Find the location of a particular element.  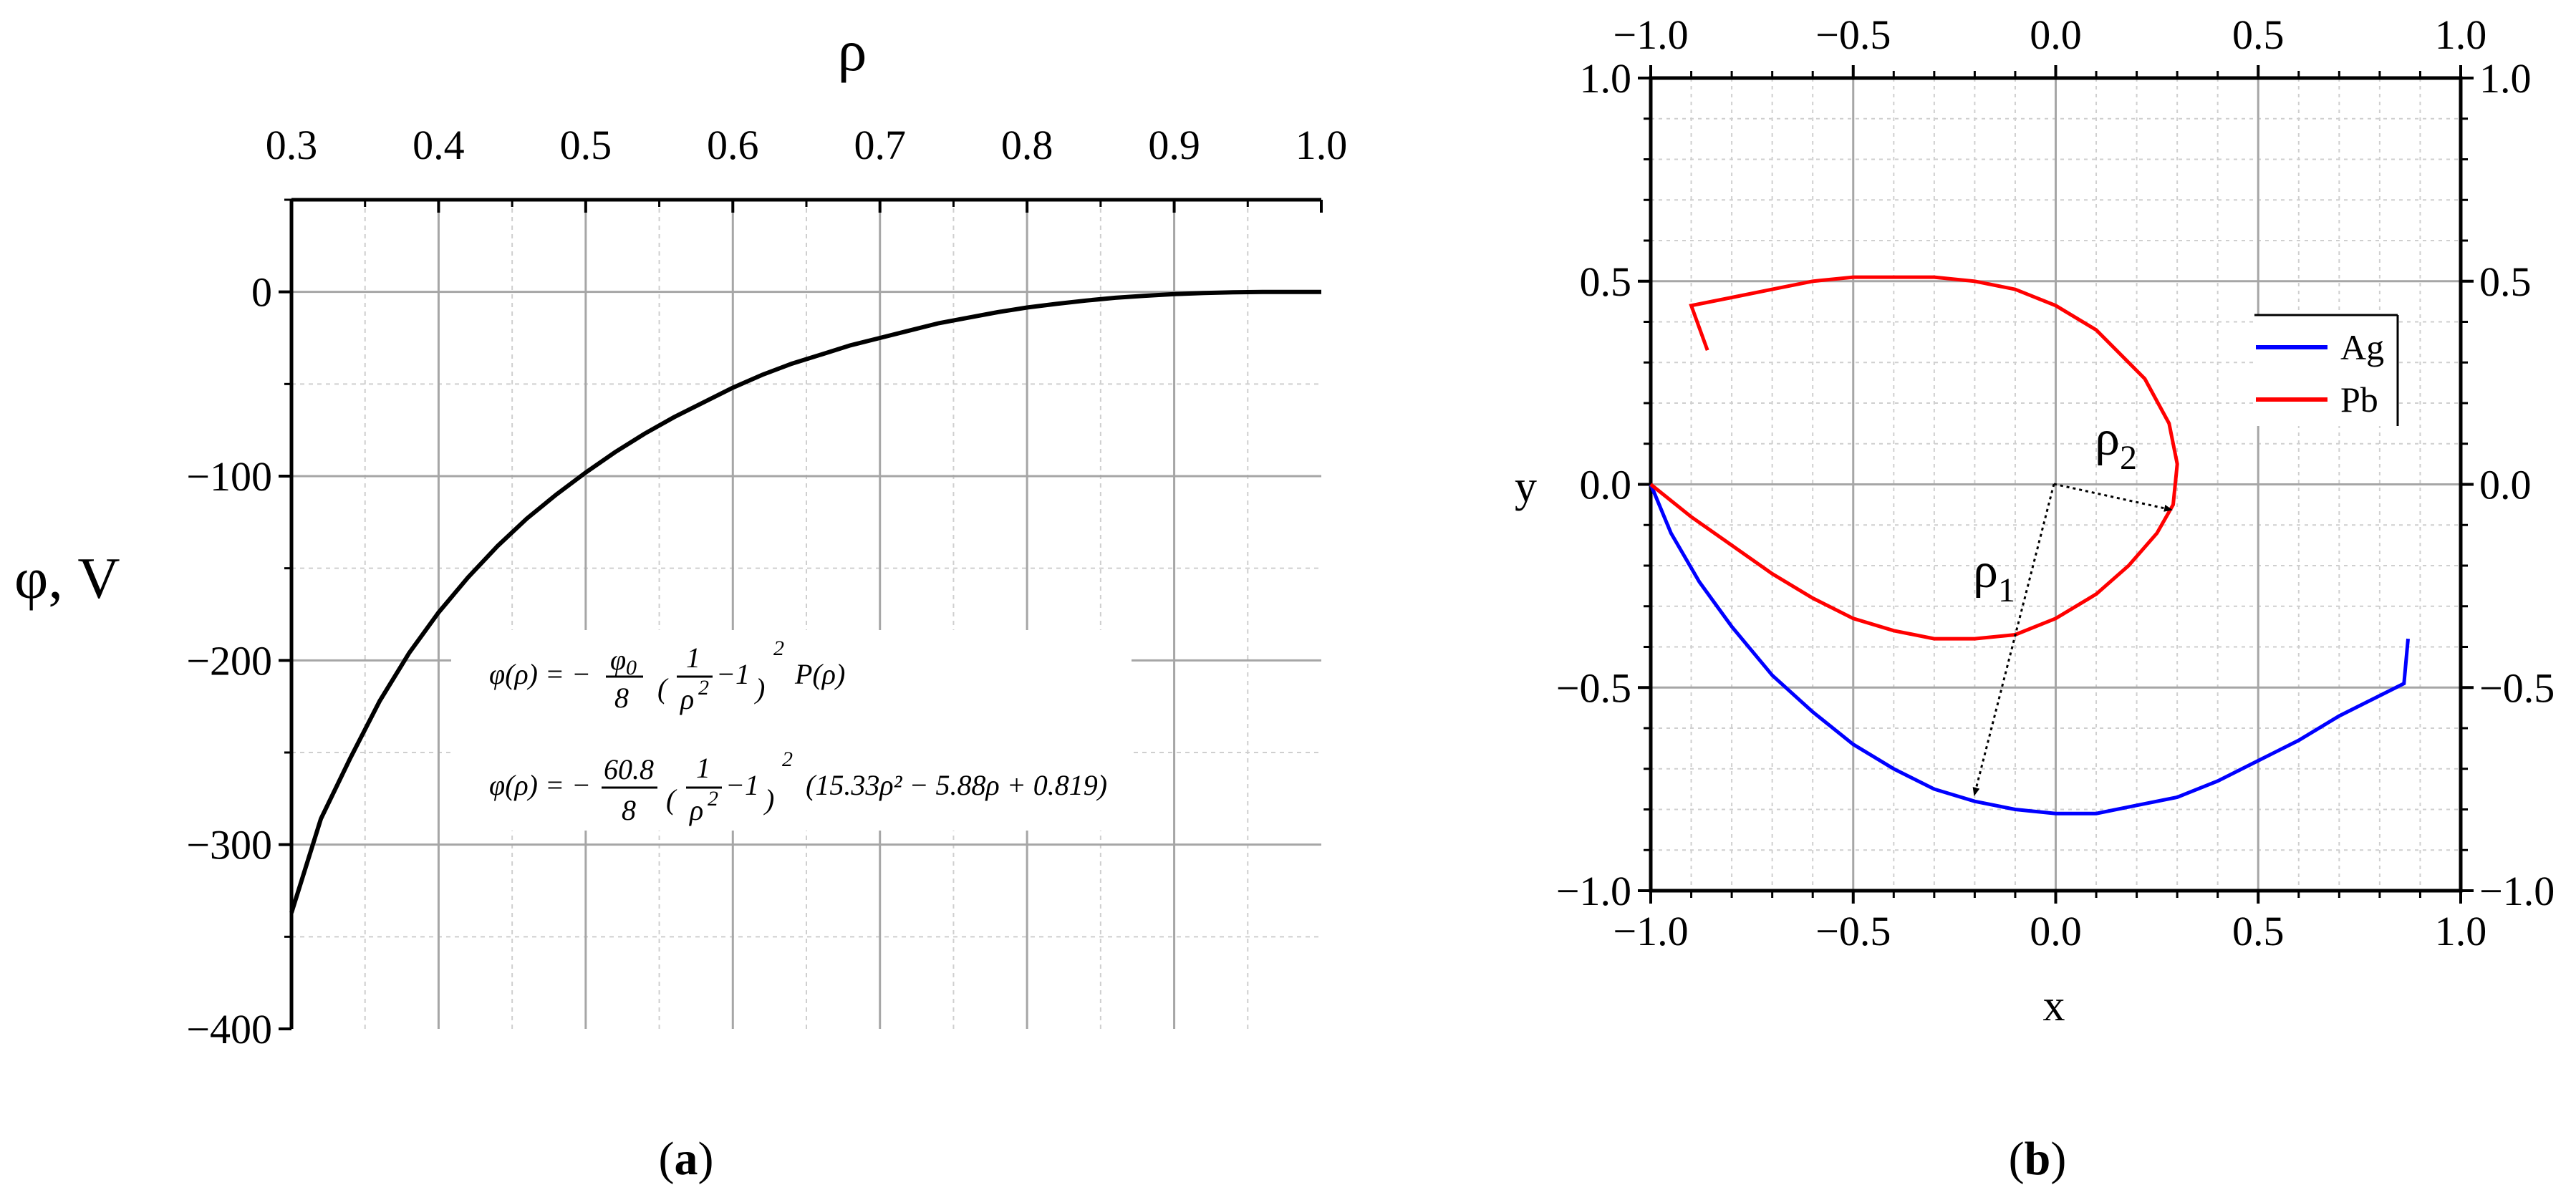

x-tick-label: −1.0 is located at coordinates (1650, 931).